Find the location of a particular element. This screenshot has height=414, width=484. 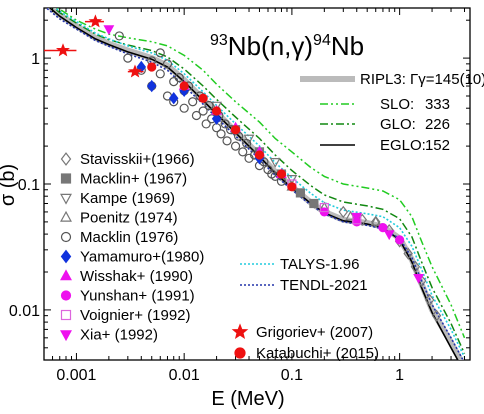

title-mid-text: ) is located at coordinates (308, 46).